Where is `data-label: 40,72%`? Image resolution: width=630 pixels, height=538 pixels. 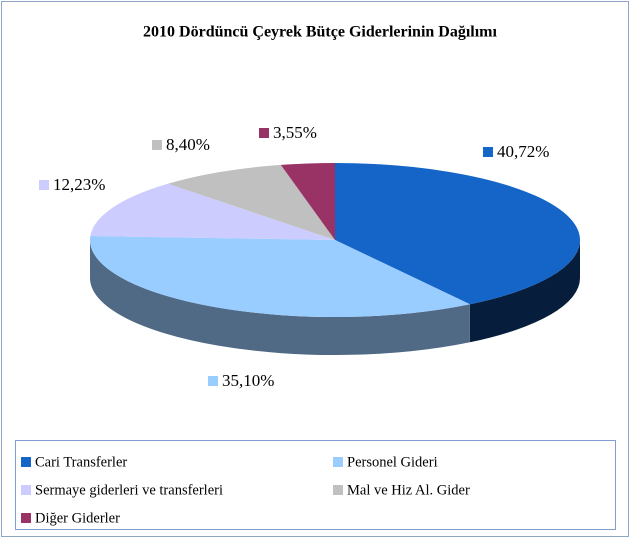 data-label: 40,72% is located at coordinates (523, 151).